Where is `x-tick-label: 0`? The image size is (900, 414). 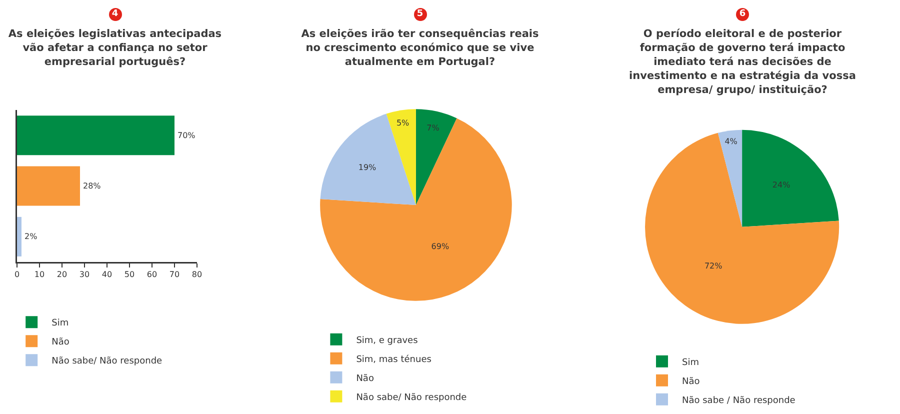 x-tick-label: 0 is located at coordinates (17, 275).